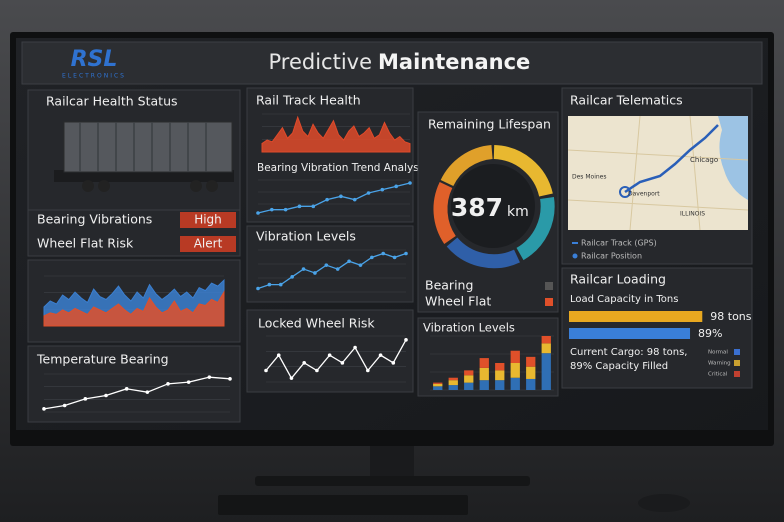 This screenshot has height=522, width=784. What do you see at coordinates (454, 62) in the screenshot?
I see `title-bold: Maintenance` at bounding box center [454, 62].